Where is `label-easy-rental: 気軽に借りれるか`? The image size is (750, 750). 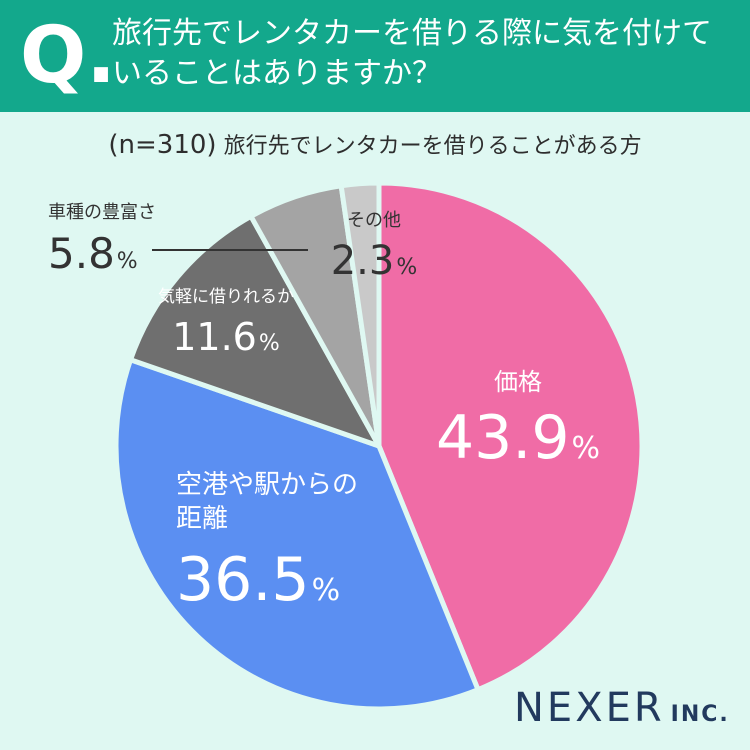 label-easy-rental: 気軽に借りれるか is located at coordinates (226, 297).